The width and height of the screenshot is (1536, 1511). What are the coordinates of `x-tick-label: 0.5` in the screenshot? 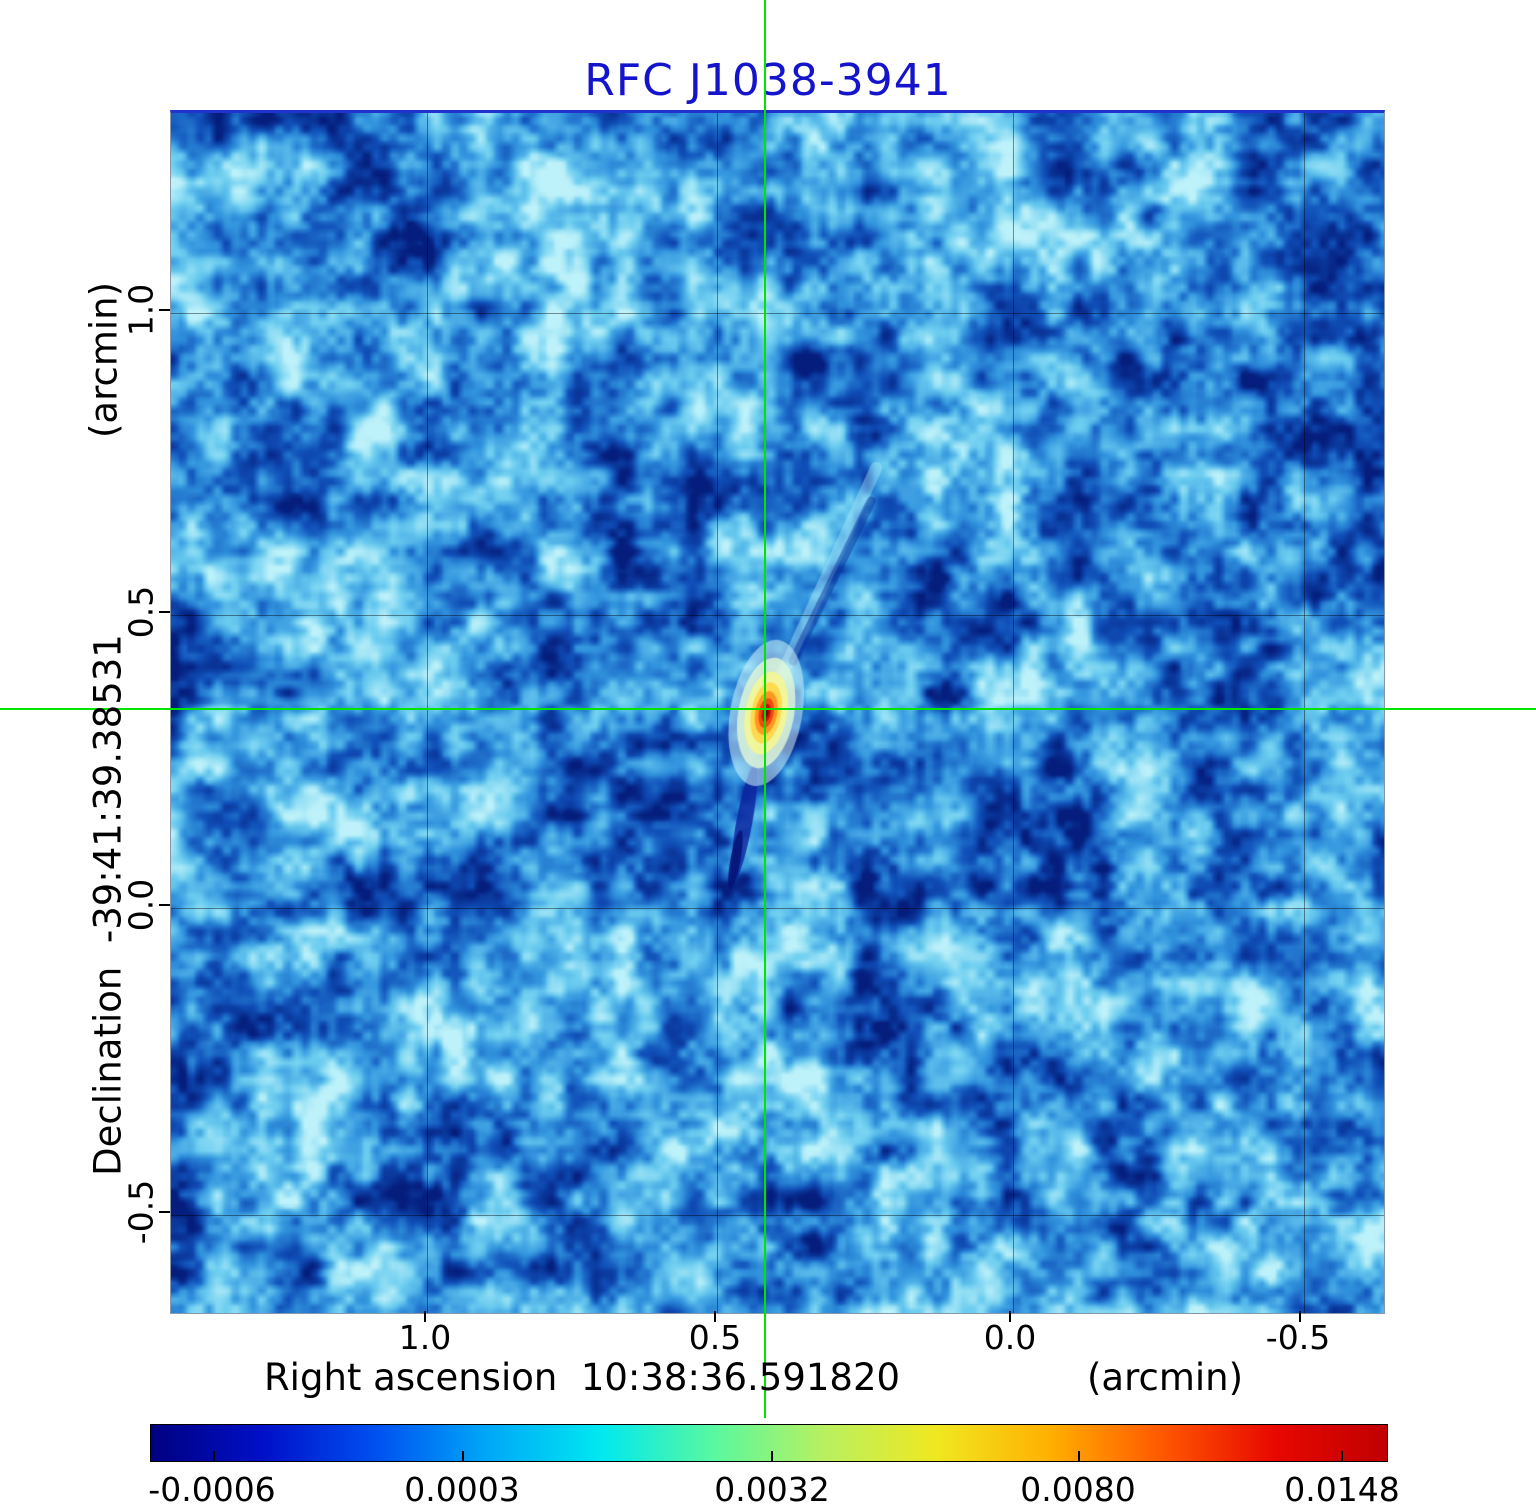 It's located at (715, 1337).